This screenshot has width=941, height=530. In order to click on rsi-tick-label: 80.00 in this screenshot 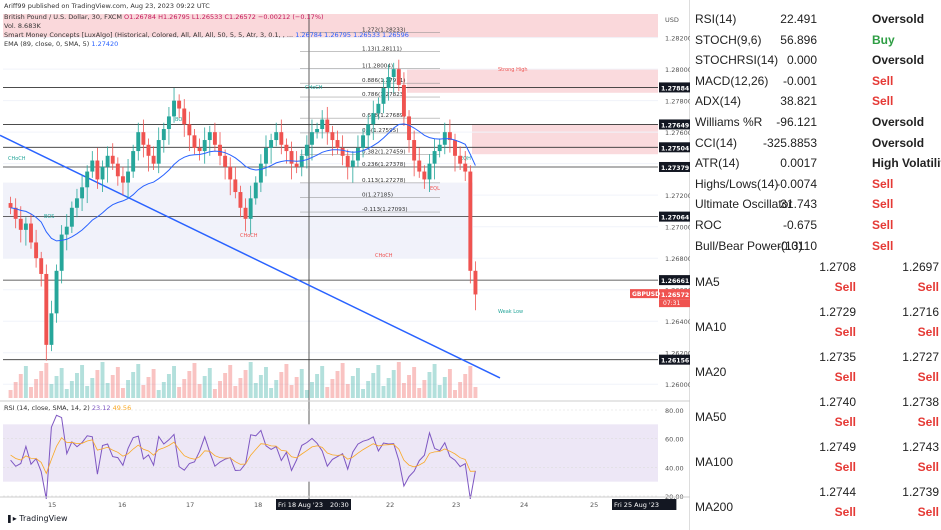, I will do `click(674, 411)`.